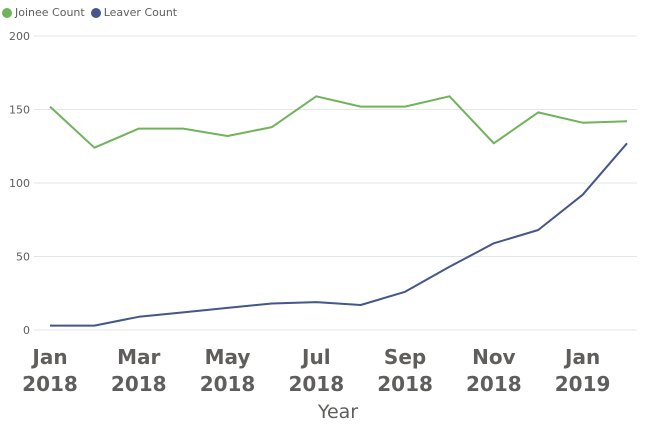 This screenshot has height=428, width=646. Describe the element at coordinates (140, 12) in the screenshot. I see `legend-label-leaver: Leaver Count` at that location.